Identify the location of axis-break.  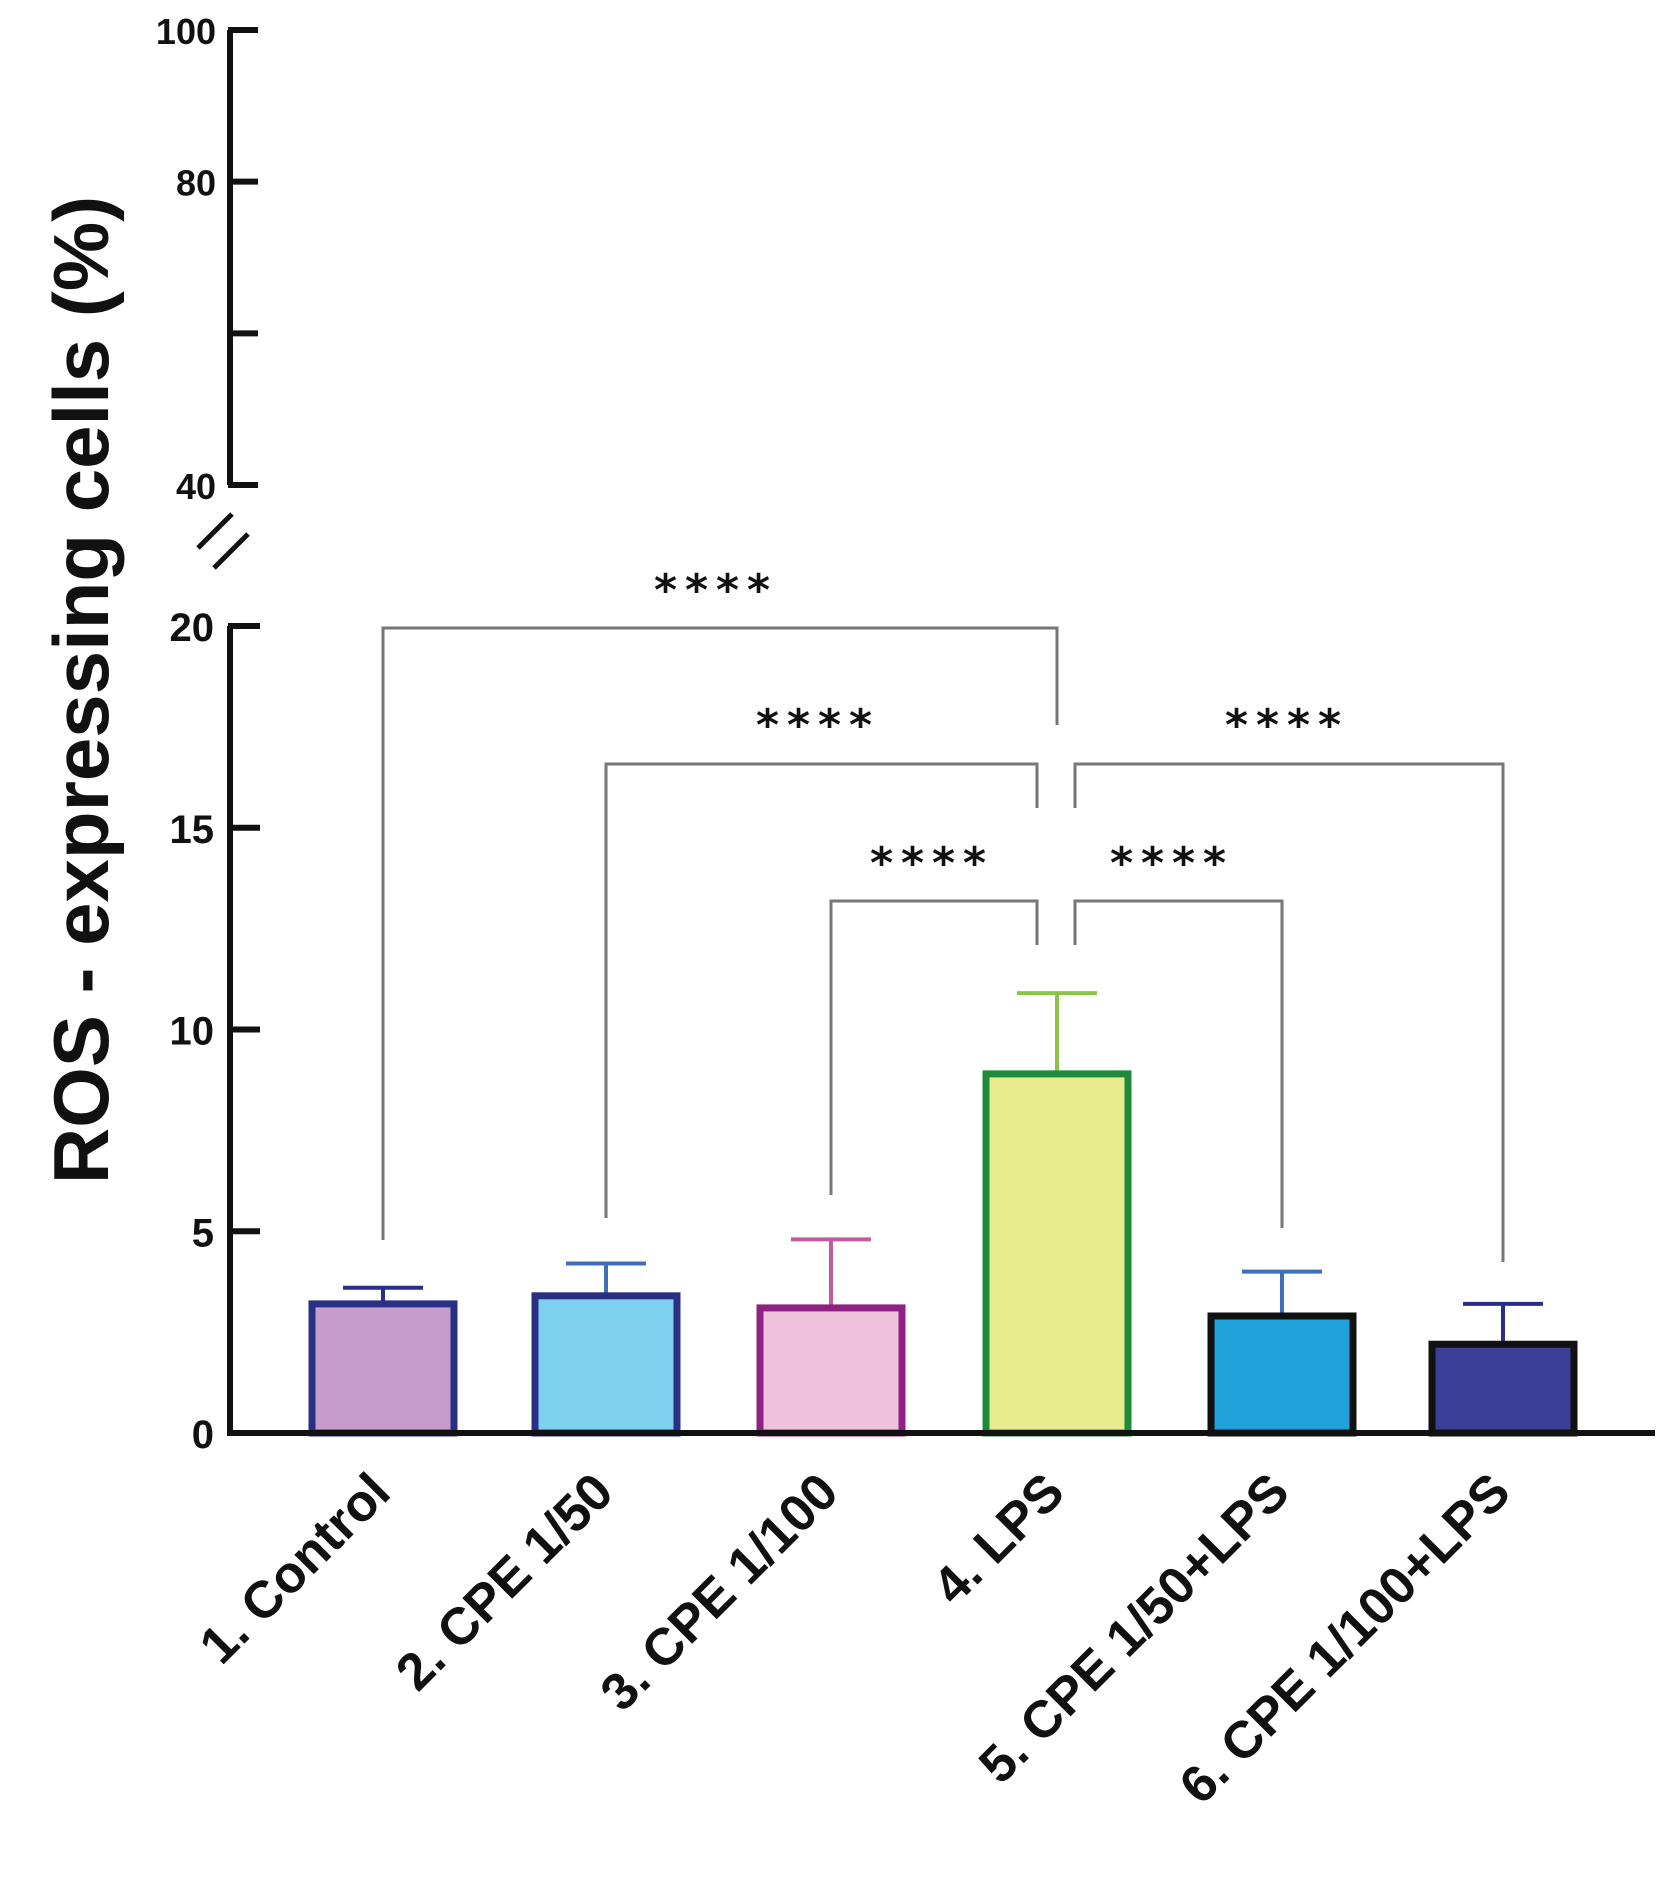
(223, 541).